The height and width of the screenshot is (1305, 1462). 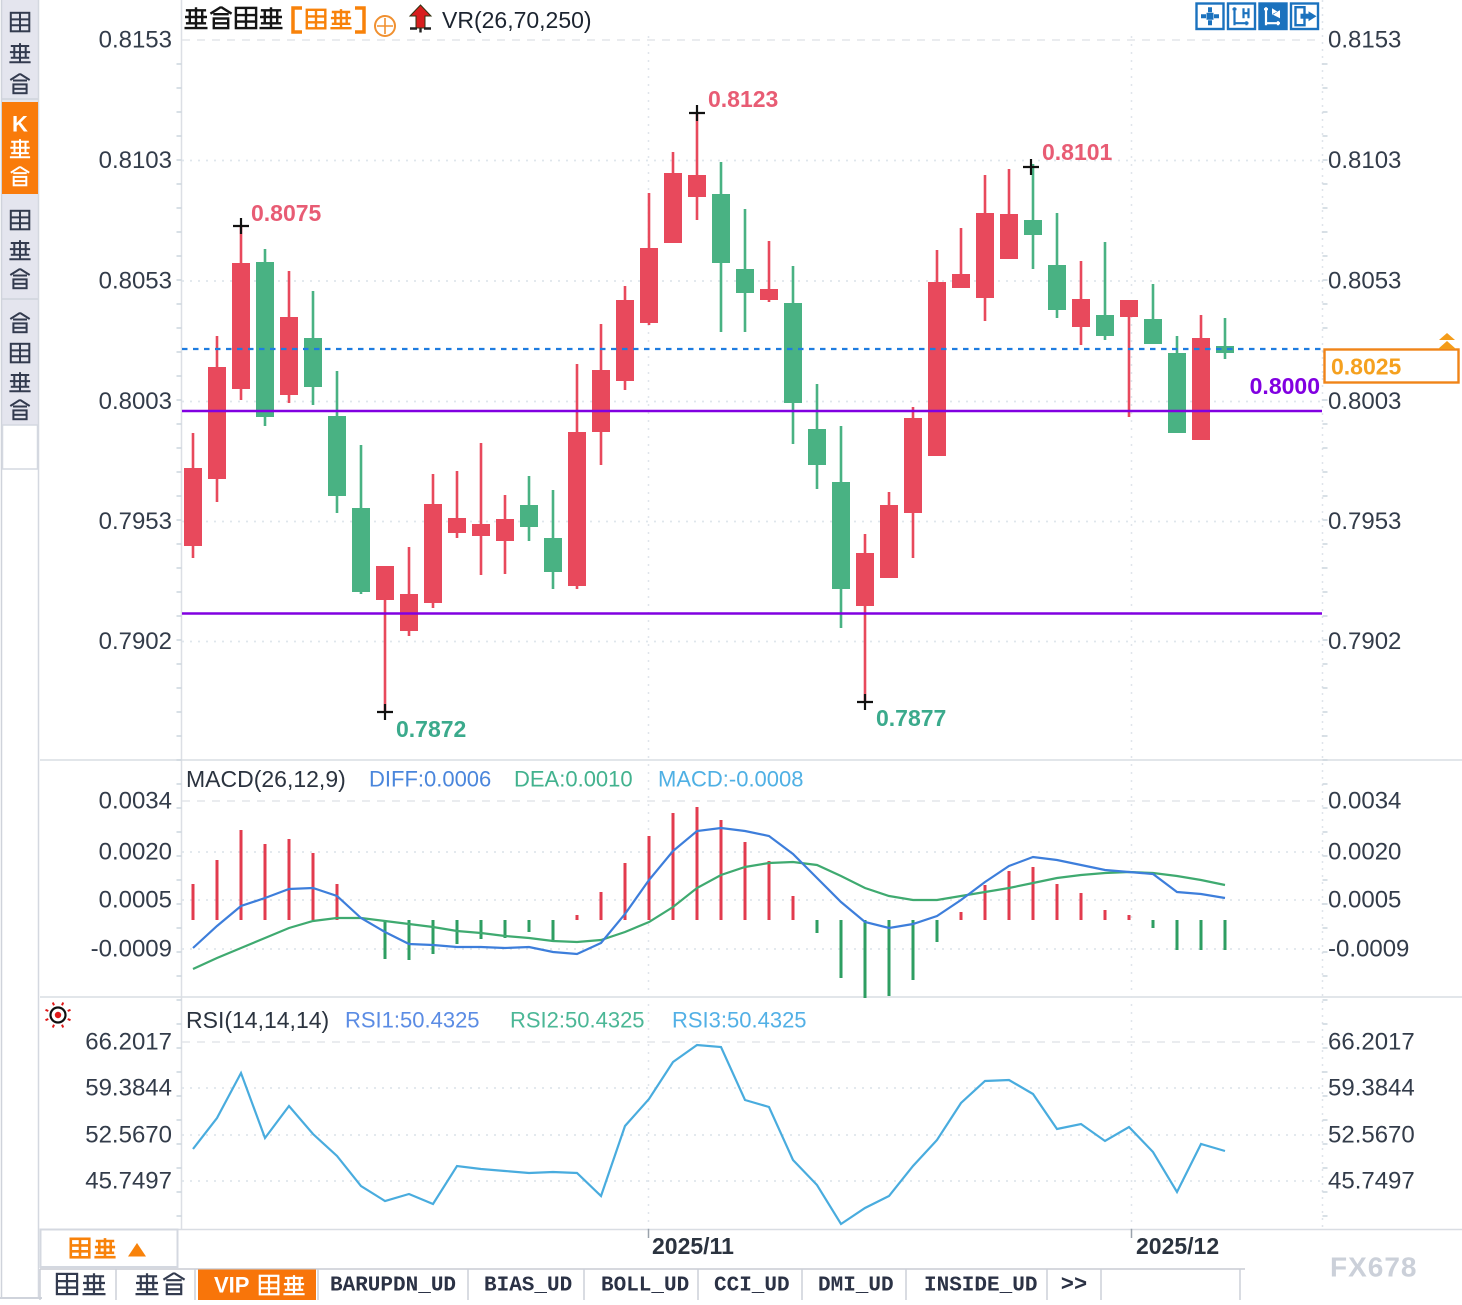 What do you see at coordinates (645, 1286) in the screenshot?
I see `svg-text: BOLL_UD` at bounding box center [645, 1286].